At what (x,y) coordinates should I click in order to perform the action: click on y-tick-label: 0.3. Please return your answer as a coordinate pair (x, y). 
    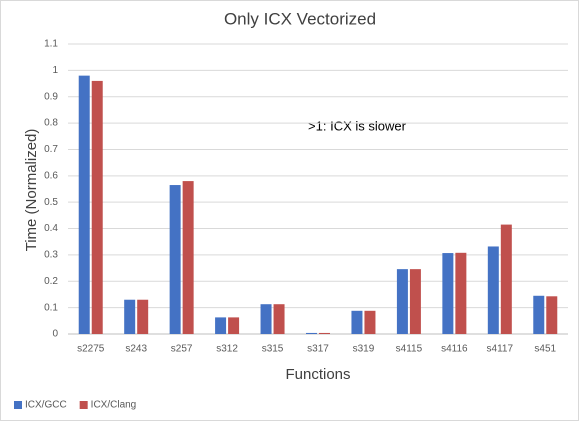
    Looking at the image, I should click on (51, 255).